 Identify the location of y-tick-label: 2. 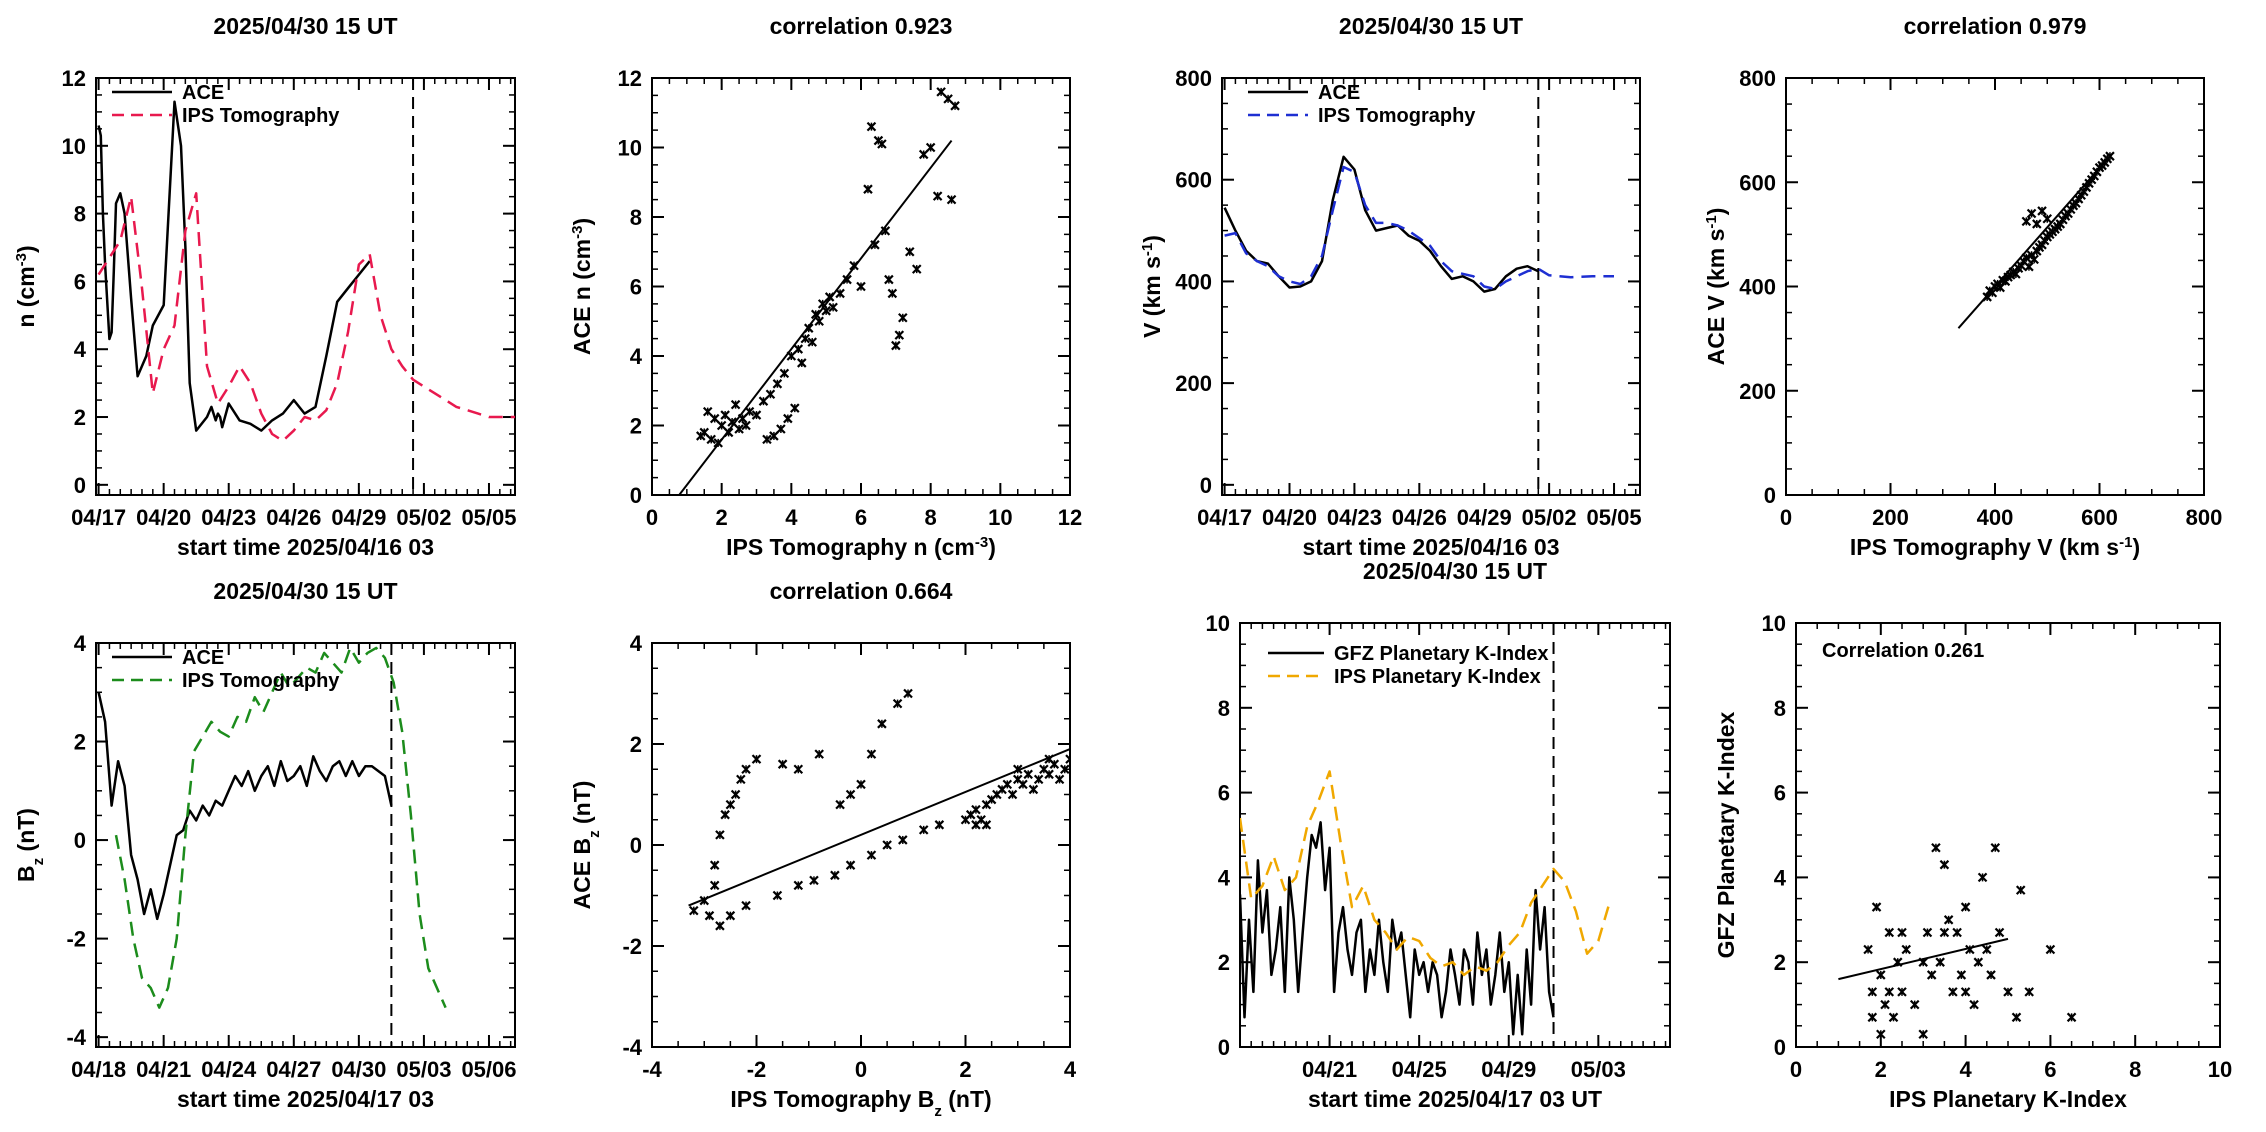
(636, 426).